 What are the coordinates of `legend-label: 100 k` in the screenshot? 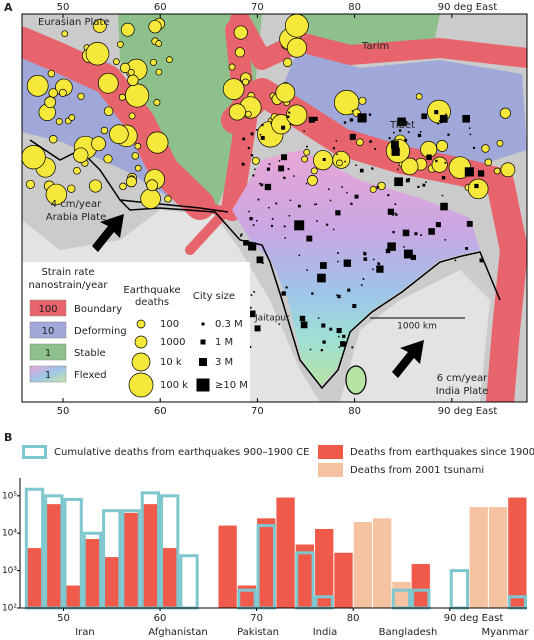 It's located at (174, 385).